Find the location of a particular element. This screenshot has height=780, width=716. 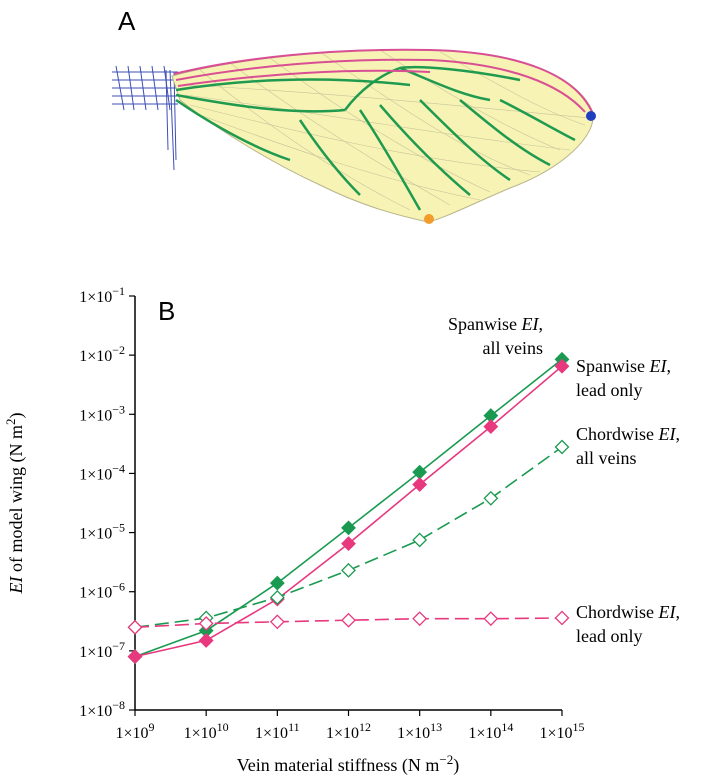

x-tick-label: 1×10¹² is located at coordinates (348, 731).